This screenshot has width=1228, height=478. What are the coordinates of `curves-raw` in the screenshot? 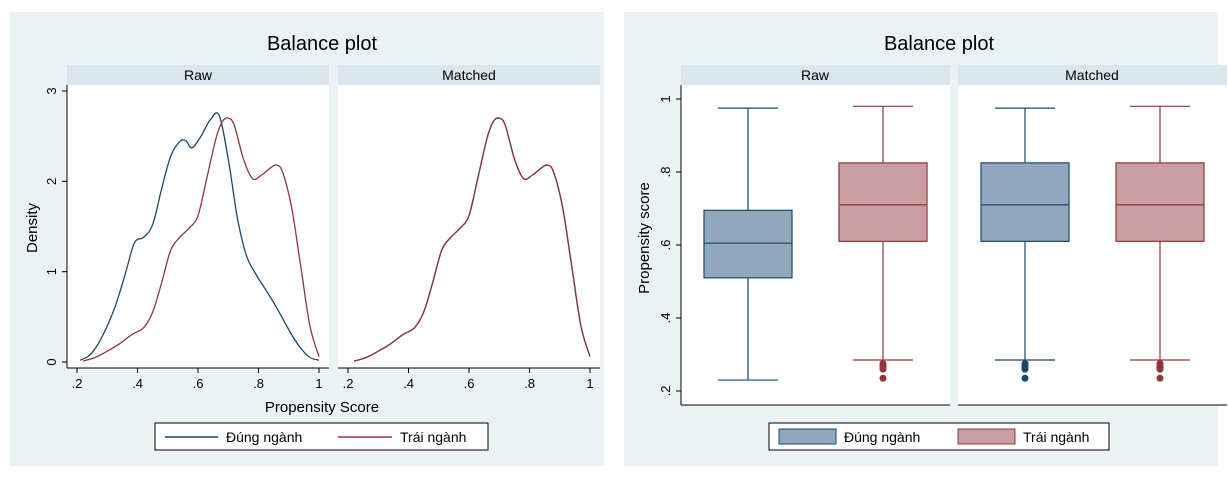 It's located at (199, 237).